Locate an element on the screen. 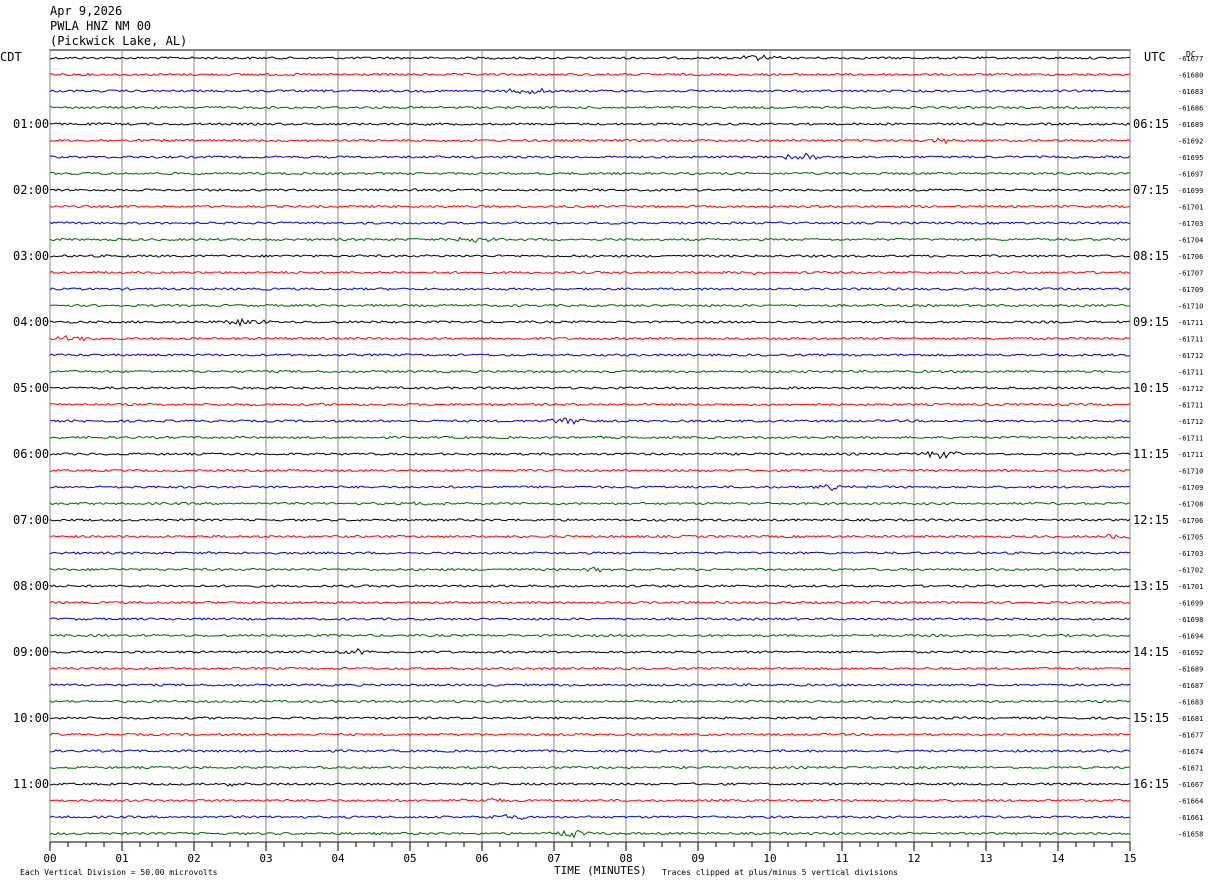  left-hour-label: 06:00 is located at coordinates (31, 454).